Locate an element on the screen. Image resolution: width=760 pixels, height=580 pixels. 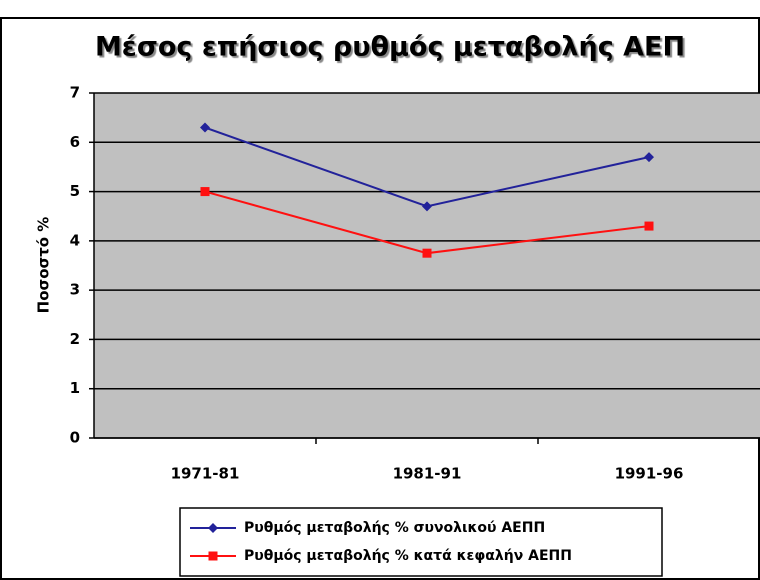
y-tick-label: 4 is located at coordinates (75, 240).